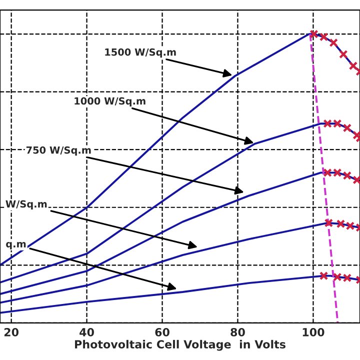  Describe the element at coordinates (180, 345) in the screenshot. I see `x-axis-title: Photovoltaic Cell Voltage in Volts` at that location.